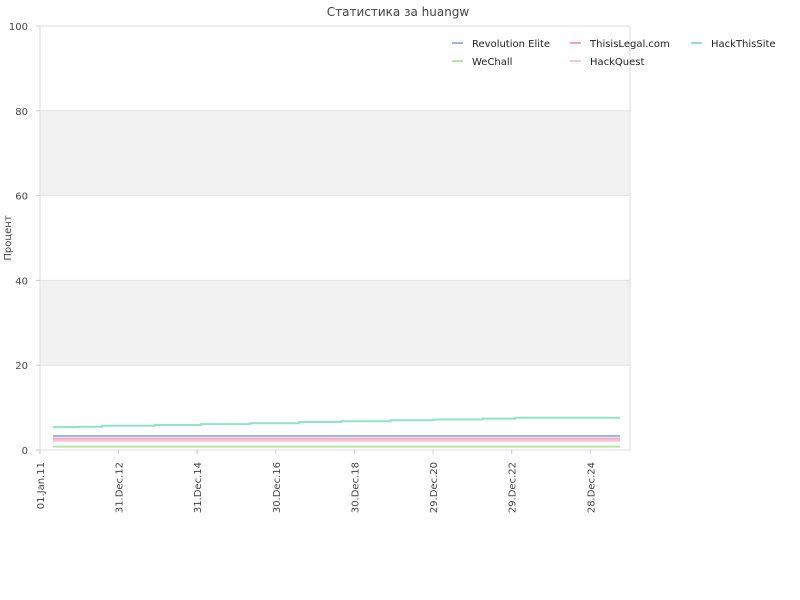 This screenshot has height=600, width=800. I want to click on legend-label: ThisisLegal.com, so click(629, 44).